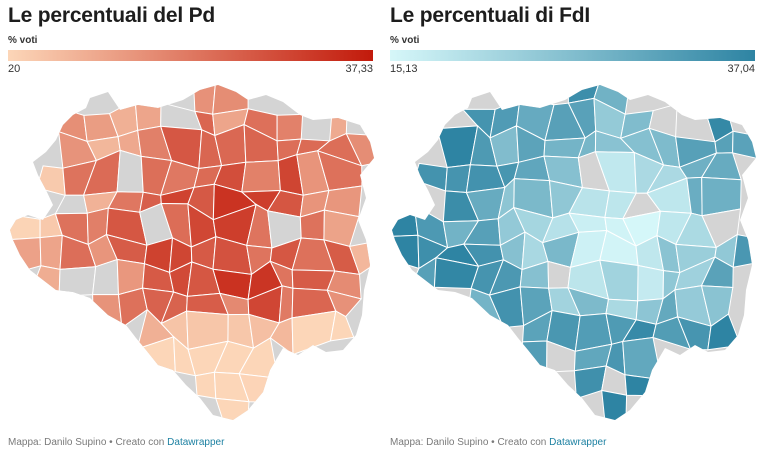 The height and width of the screenshot is (462, 775). Describe the element at coordinates (470, 442) in the screenshot. I see `fdi-footer-credit: Mappa: Danilo Supino • Creato con` at that location.